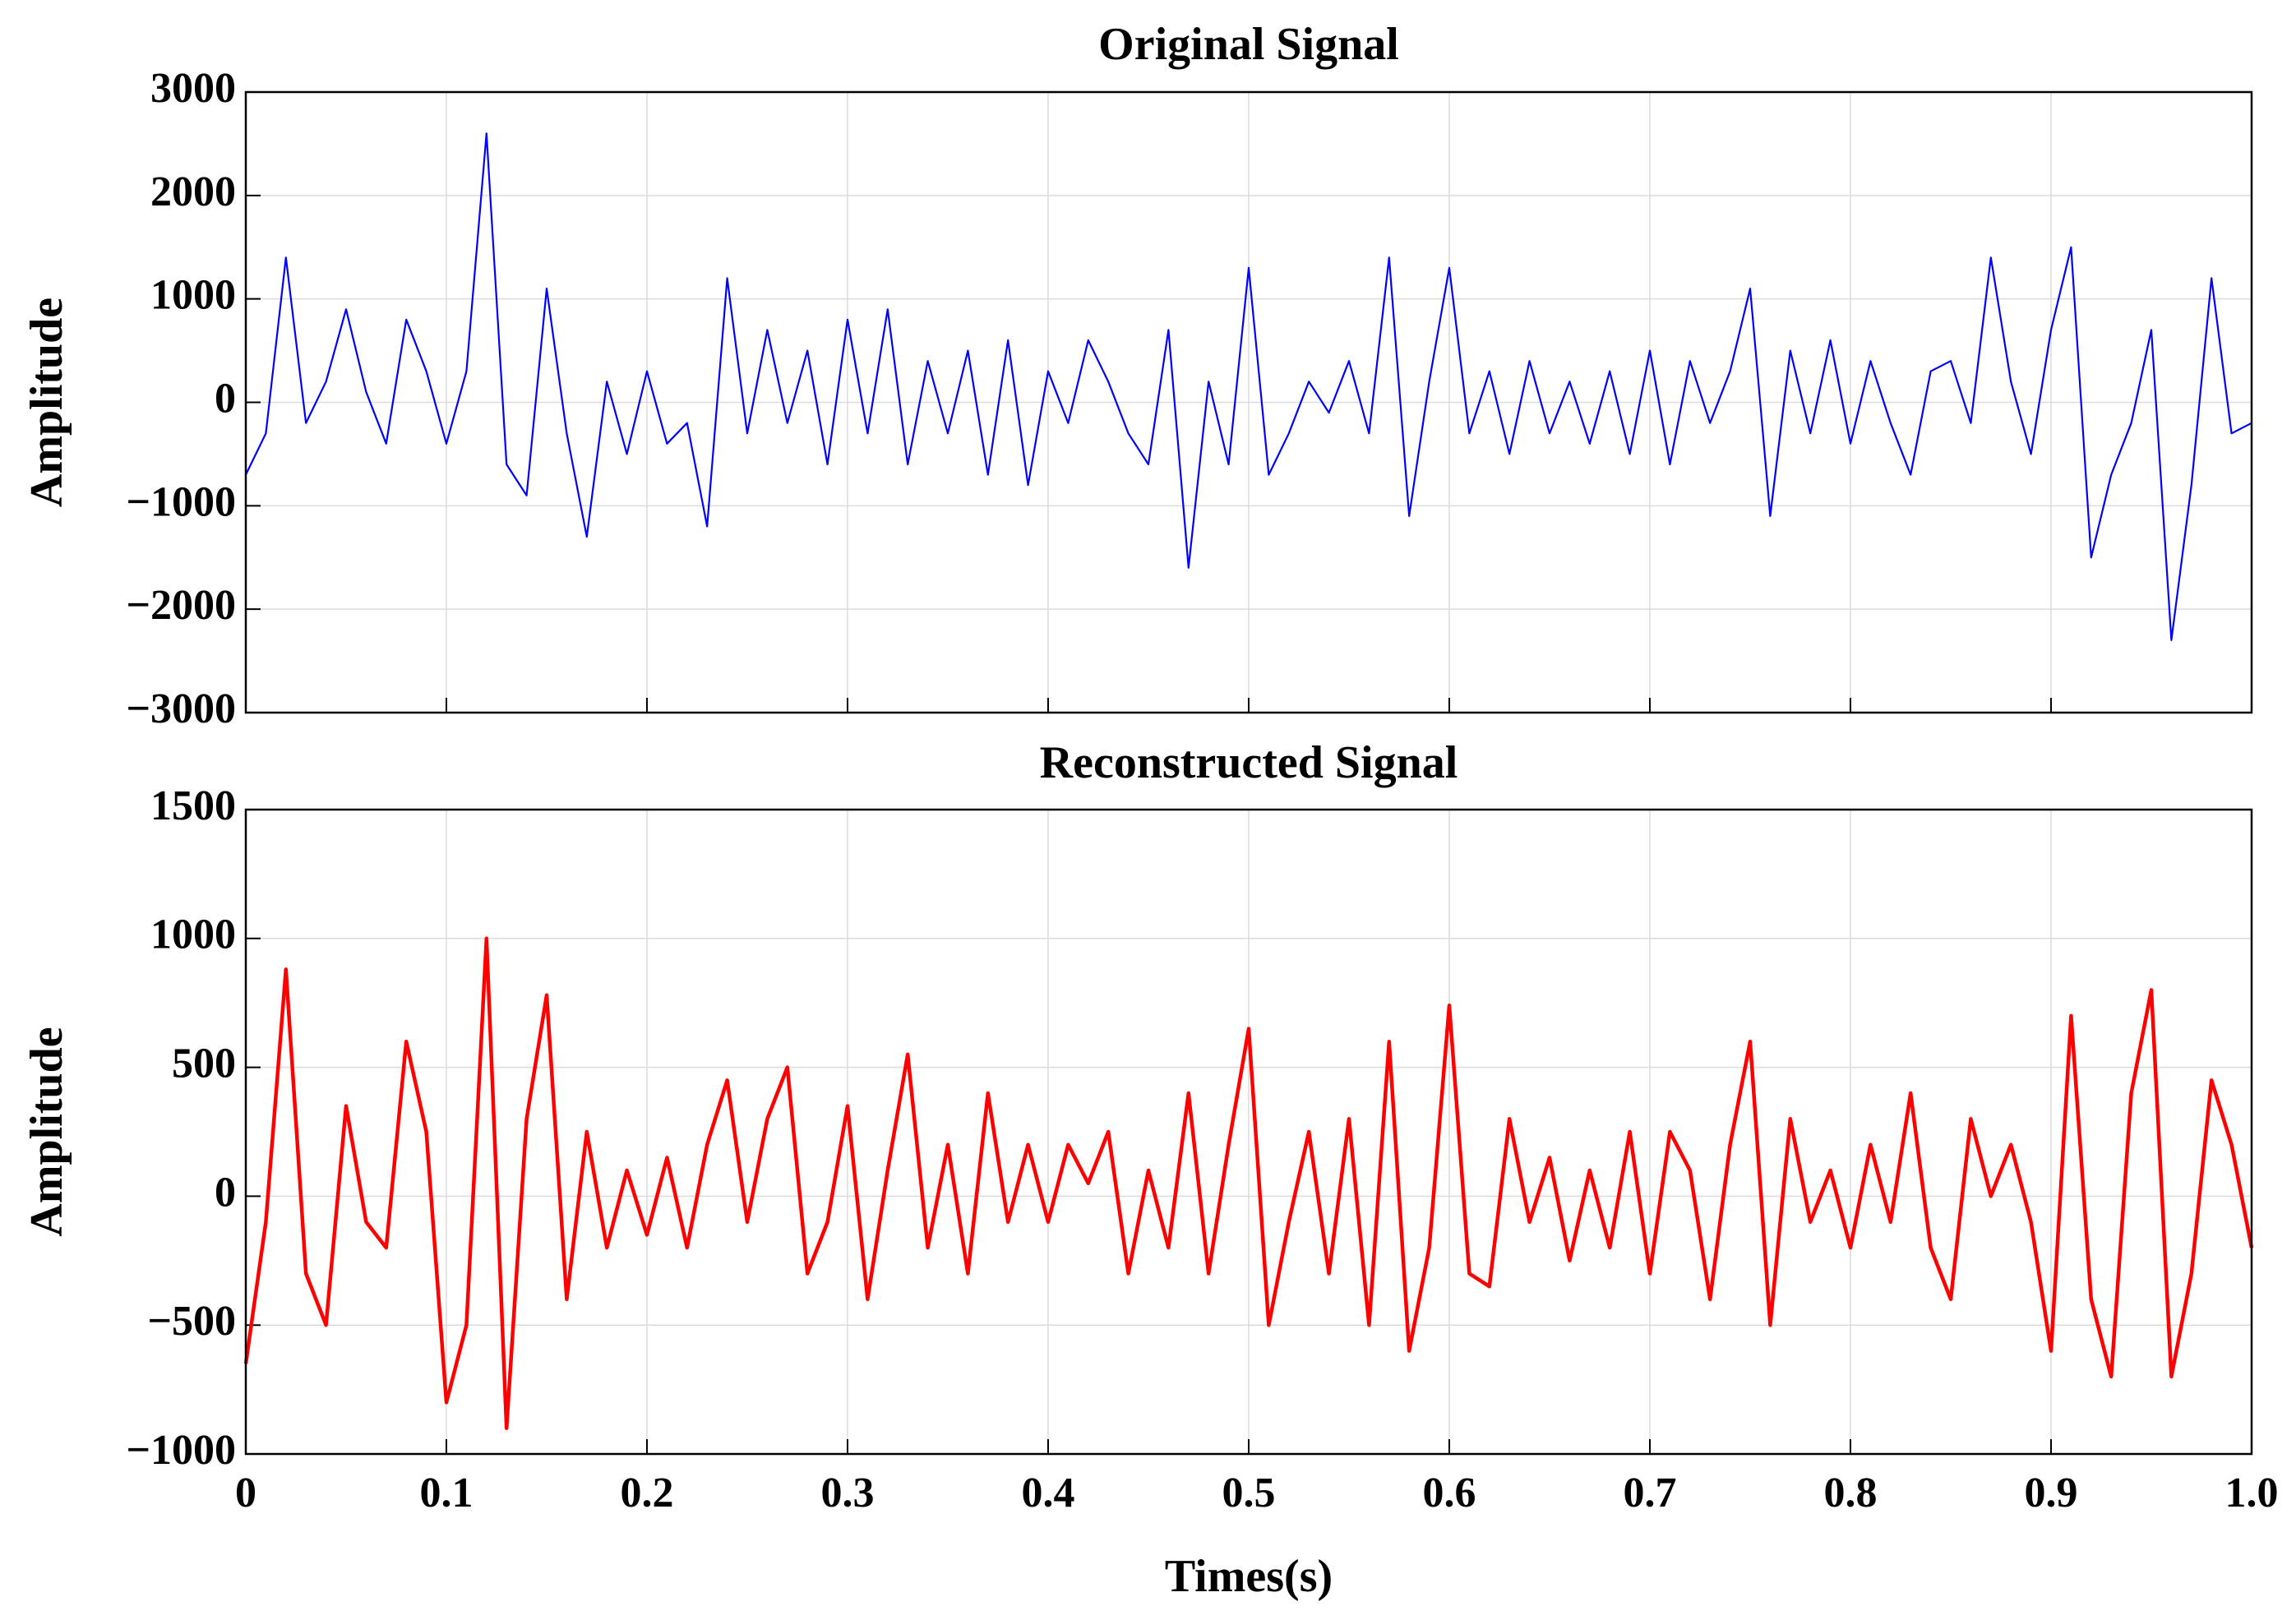  Describe the element at coordinates (193, 805) in the screenshot. I see `y-tick-label: 1500` at that location.